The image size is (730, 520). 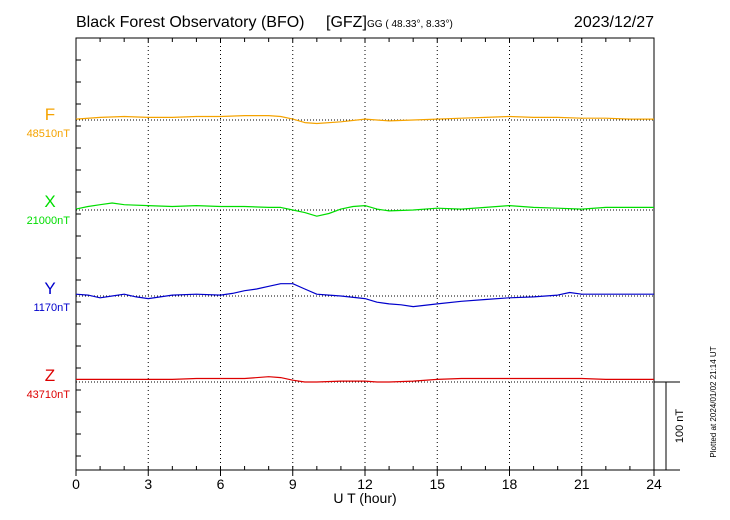 What do you see at coordinates (49, 134) in the screenshot?
I see `series-baseline-f: 48510nT` at bounding box center [49, 134].